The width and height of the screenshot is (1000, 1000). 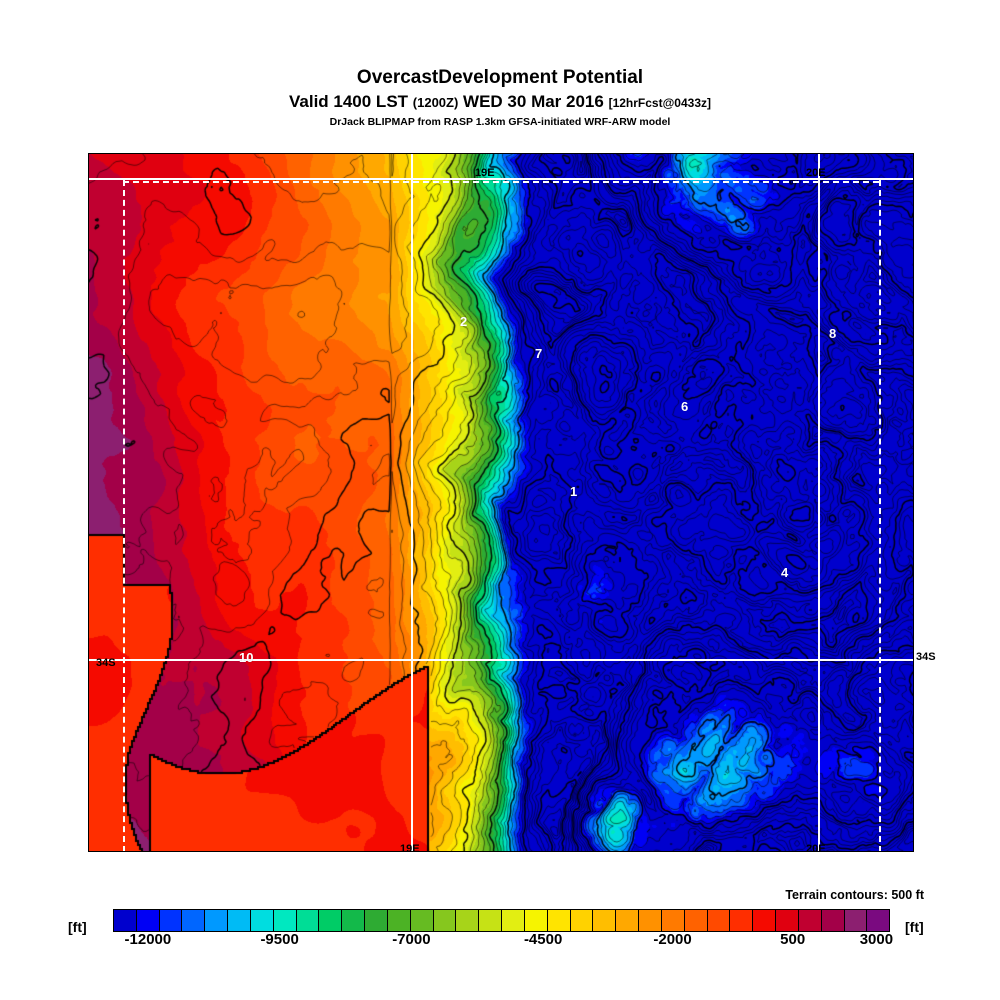 I want to click on colorbar-tick: 500, so click(x=793, y=939).